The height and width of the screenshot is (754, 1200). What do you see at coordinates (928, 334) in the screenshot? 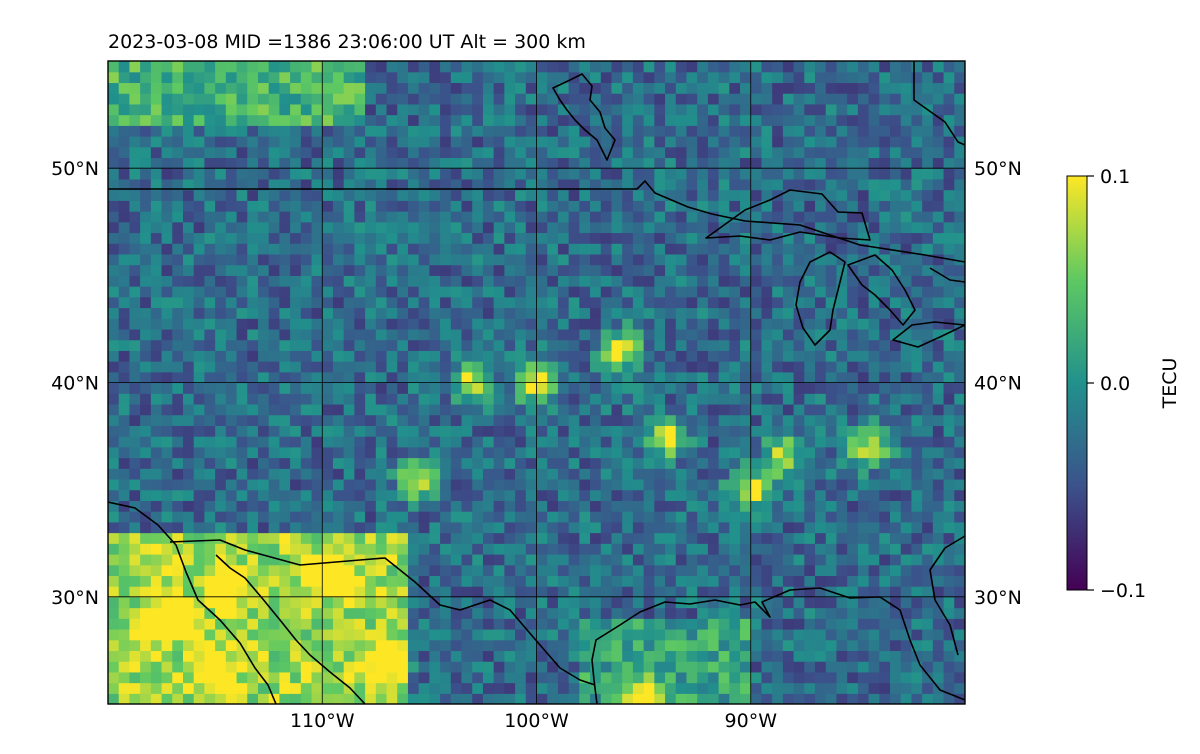
I see `lake-erie-ontario` at bounding box center [928, 334].